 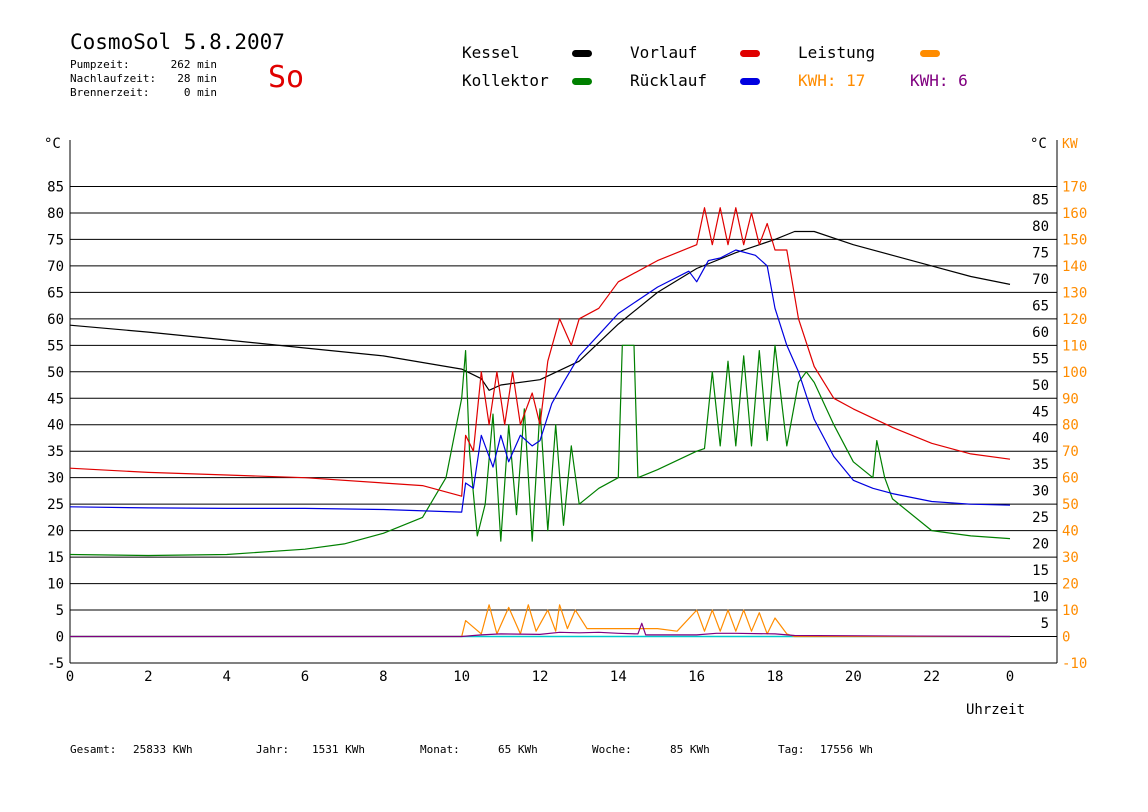 What do you see at coordinates (518, 749) in the screenshot?
I see `footer-monat-value: 65 KWh` at bounding box center [518, 749].